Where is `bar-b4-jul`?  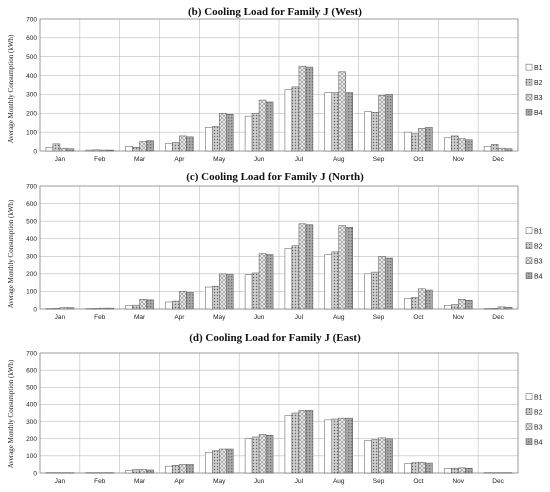
bar-b4-jul is located at coordinates (309, 109).